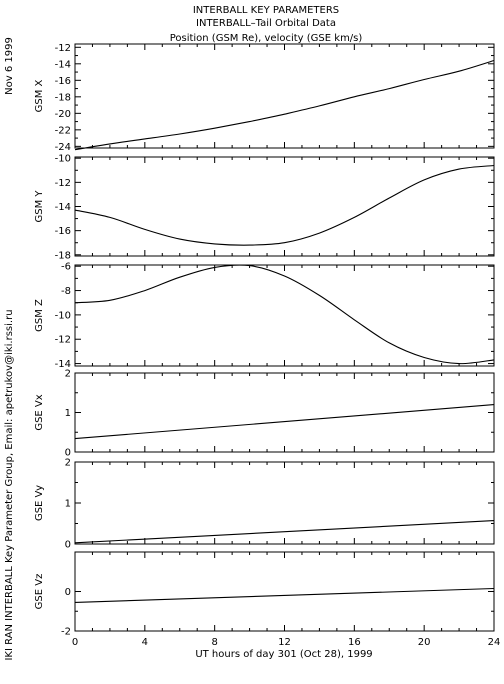 This screenshot has height=684, width=504. I want to click on panel-gse-vz: 0 -2 GSE Vz, so click(264, 594).